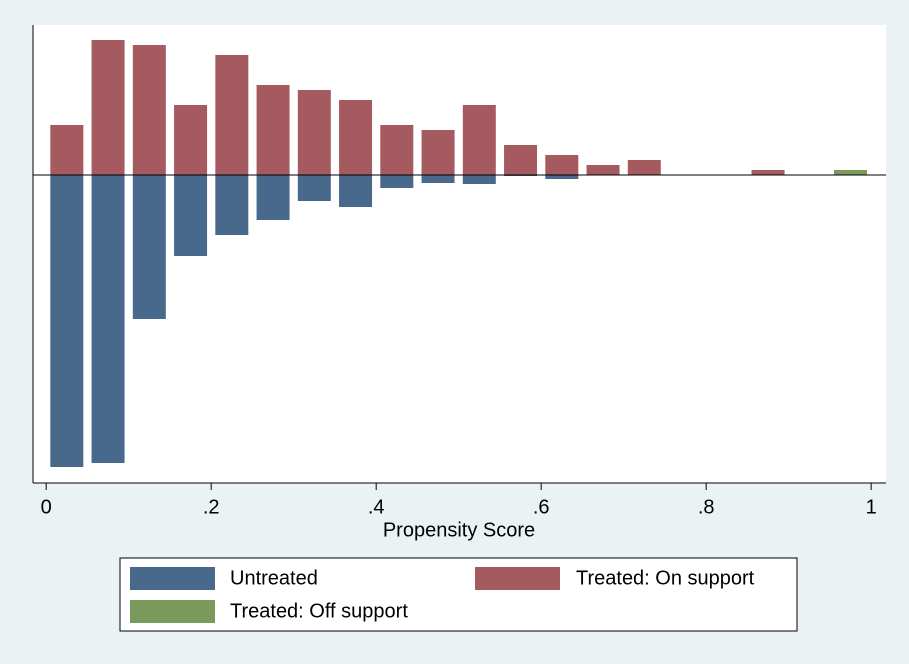 This screenshot has width=909, height=664. Describe the element at coordinates (274, 578) in the screenshot. I see `legend-label: Untreated` at that location.